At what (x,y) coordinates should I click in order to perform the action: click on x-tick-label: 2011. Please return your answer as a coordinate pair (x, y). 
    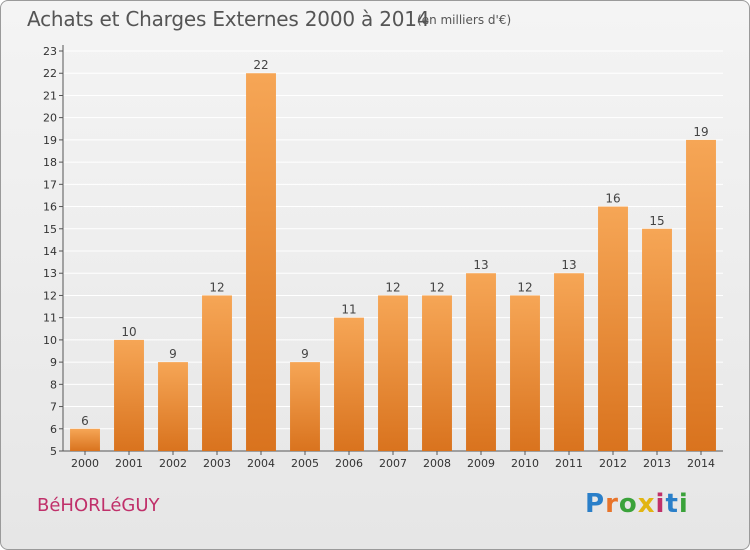
    Looking at the image, I should click on (569, 463).